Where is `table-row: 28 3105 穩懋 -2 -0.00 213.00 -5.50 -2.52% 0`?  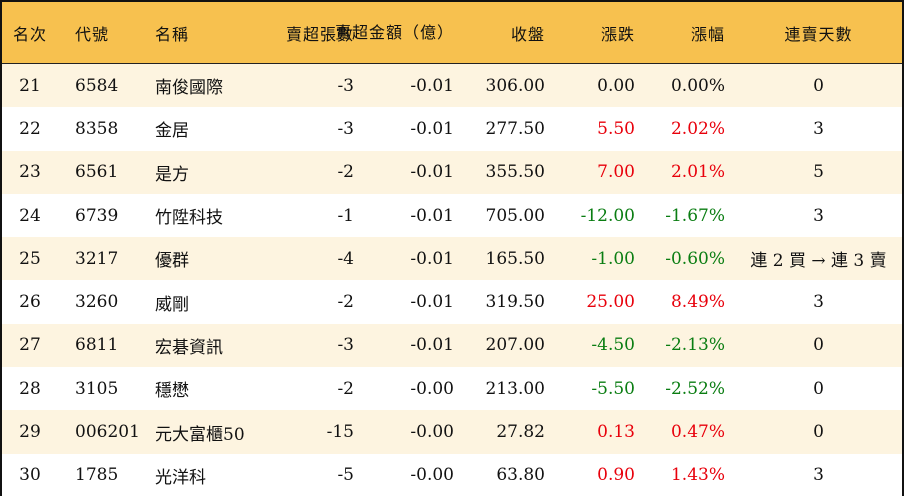
table-row: 28 3105 穩懋 -2 -0.00 213.00 -5.50 -2.52% 0 is located at coordinates (452, 389).